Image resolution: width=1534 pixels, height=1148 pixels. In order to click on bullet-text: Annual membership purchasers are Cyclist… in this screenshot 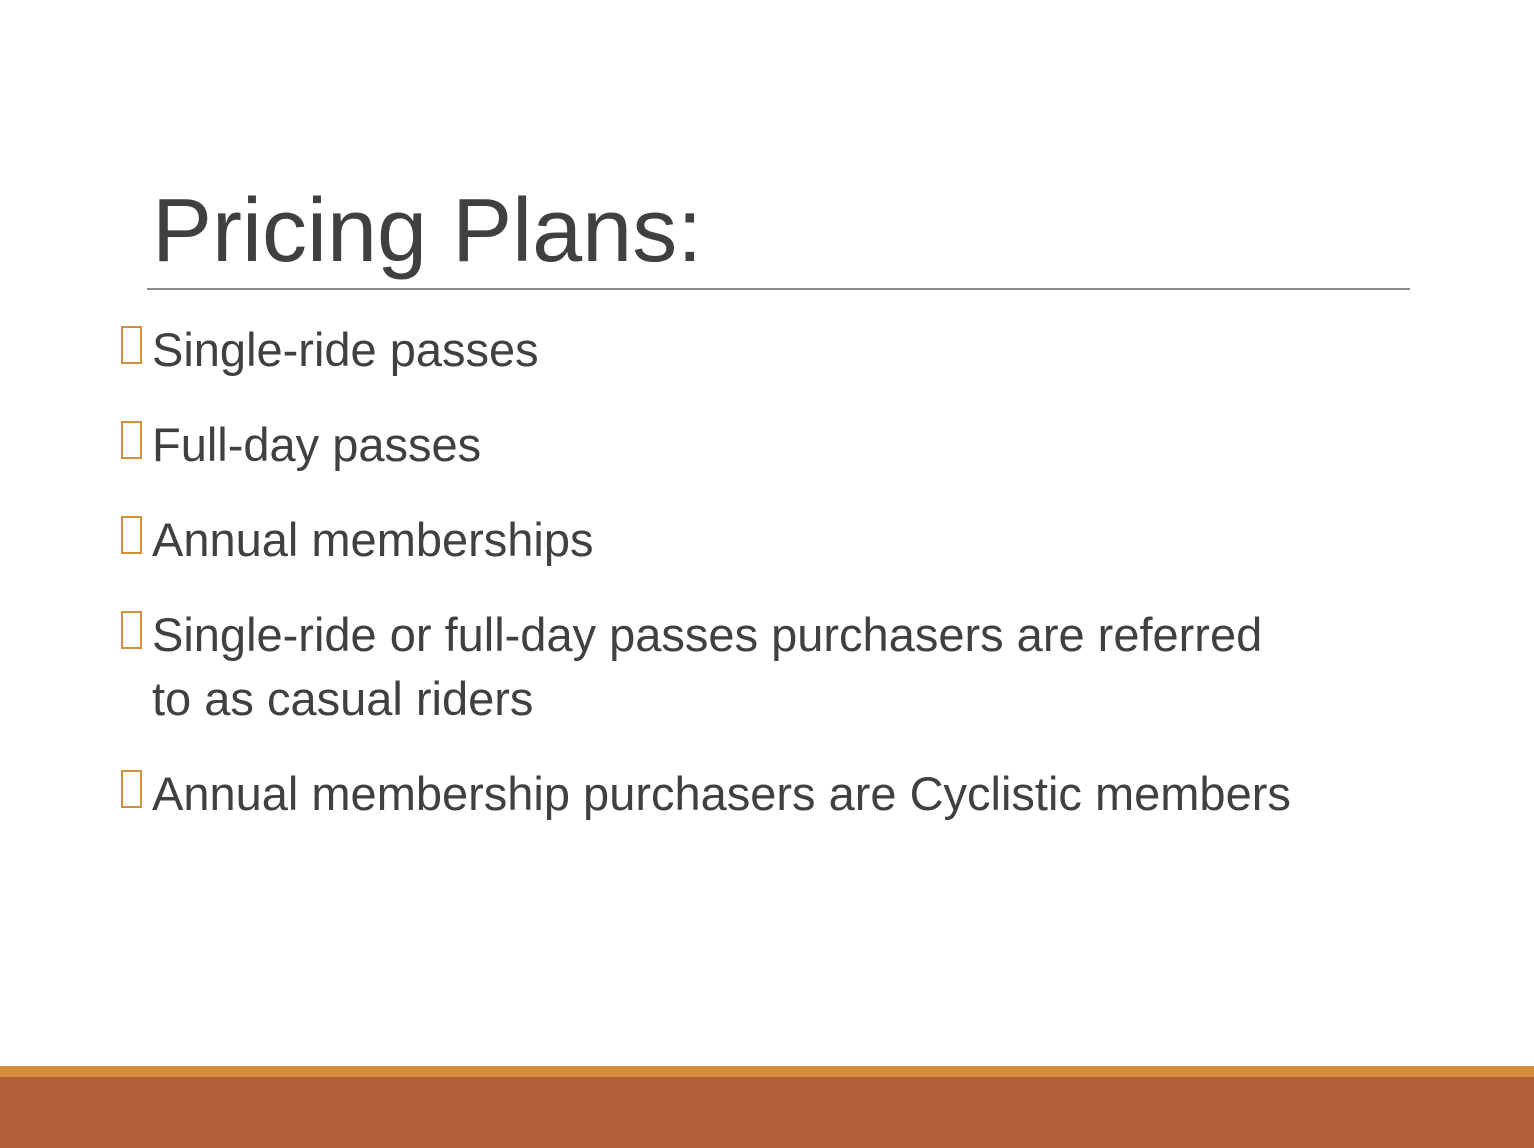, I will do `click(721, 793)`.